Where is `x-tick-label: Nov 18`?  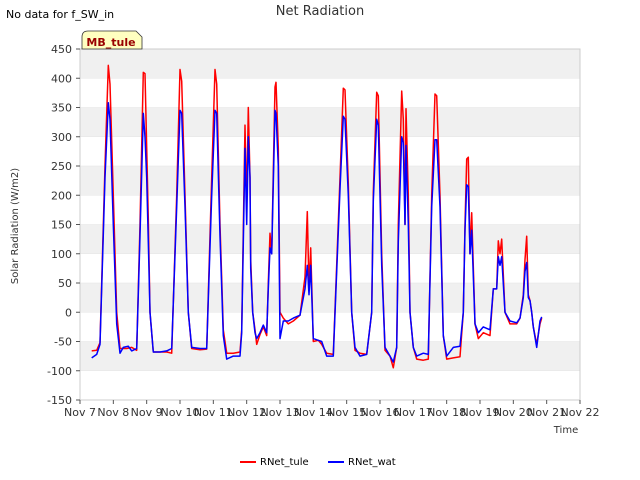
x-tick-label: Nov 18 is located at coordinates (446, 412).